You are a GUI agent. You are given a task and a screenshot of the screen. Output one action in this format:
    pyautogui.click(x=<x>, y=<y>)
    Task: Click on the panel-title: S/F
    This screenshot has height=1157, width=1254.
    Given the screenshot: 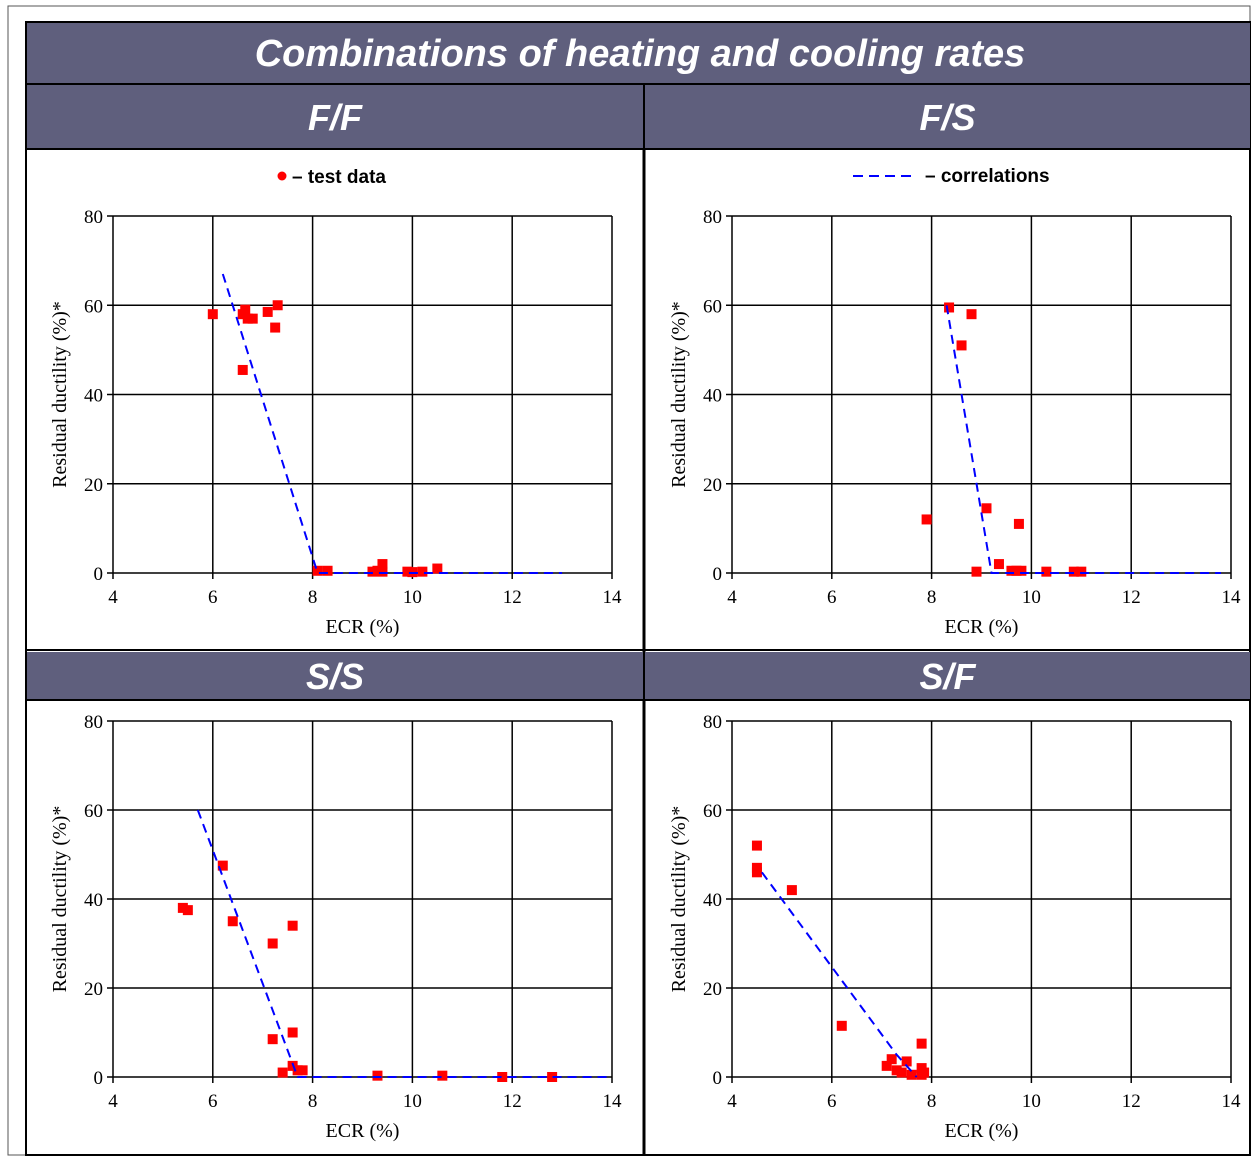 What is the action you would take?
    pyautogui.click(x=947, y=676)
    